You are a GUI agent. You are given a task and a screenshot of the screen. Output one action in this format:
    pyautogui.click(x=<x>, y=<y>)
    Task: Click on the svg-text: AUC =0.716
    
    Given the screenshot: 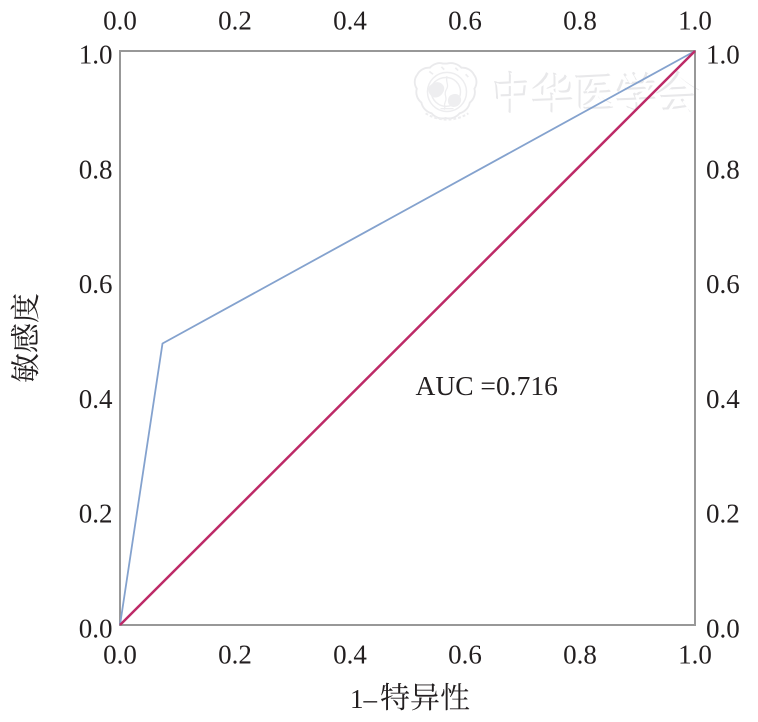 What is the action you would take?
    pyautogui.click(x=487, y=385)
    